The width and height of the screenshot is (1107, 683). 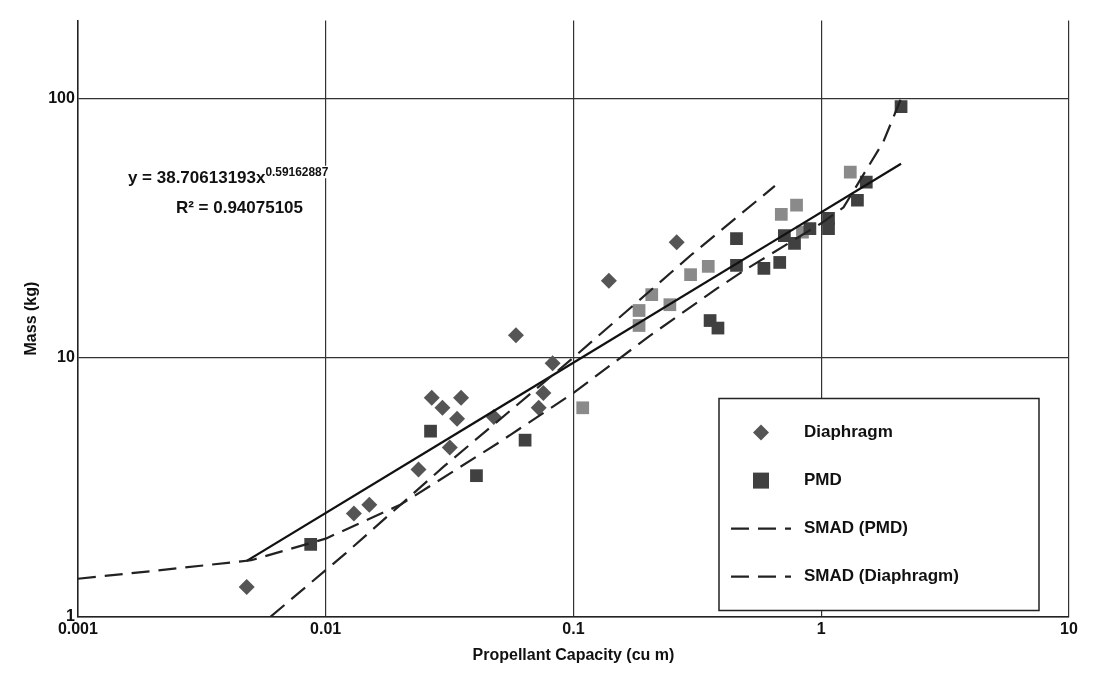 What do you see at coordinates (881, 576) in the screenshot?
I see `legend-label: SMAD (Diaphragm)` at bounding box center [881, 576].